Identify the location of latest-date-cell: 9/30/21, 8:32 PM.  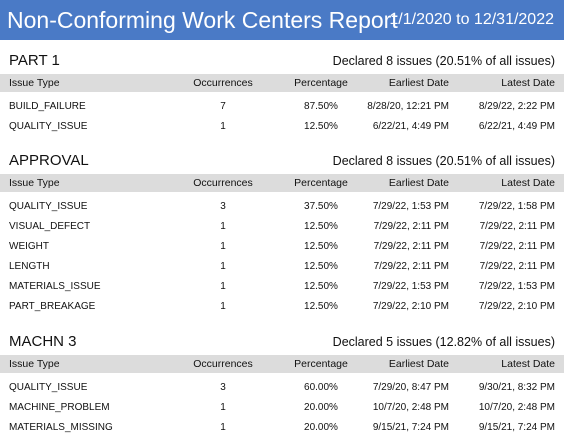
(516, 387).